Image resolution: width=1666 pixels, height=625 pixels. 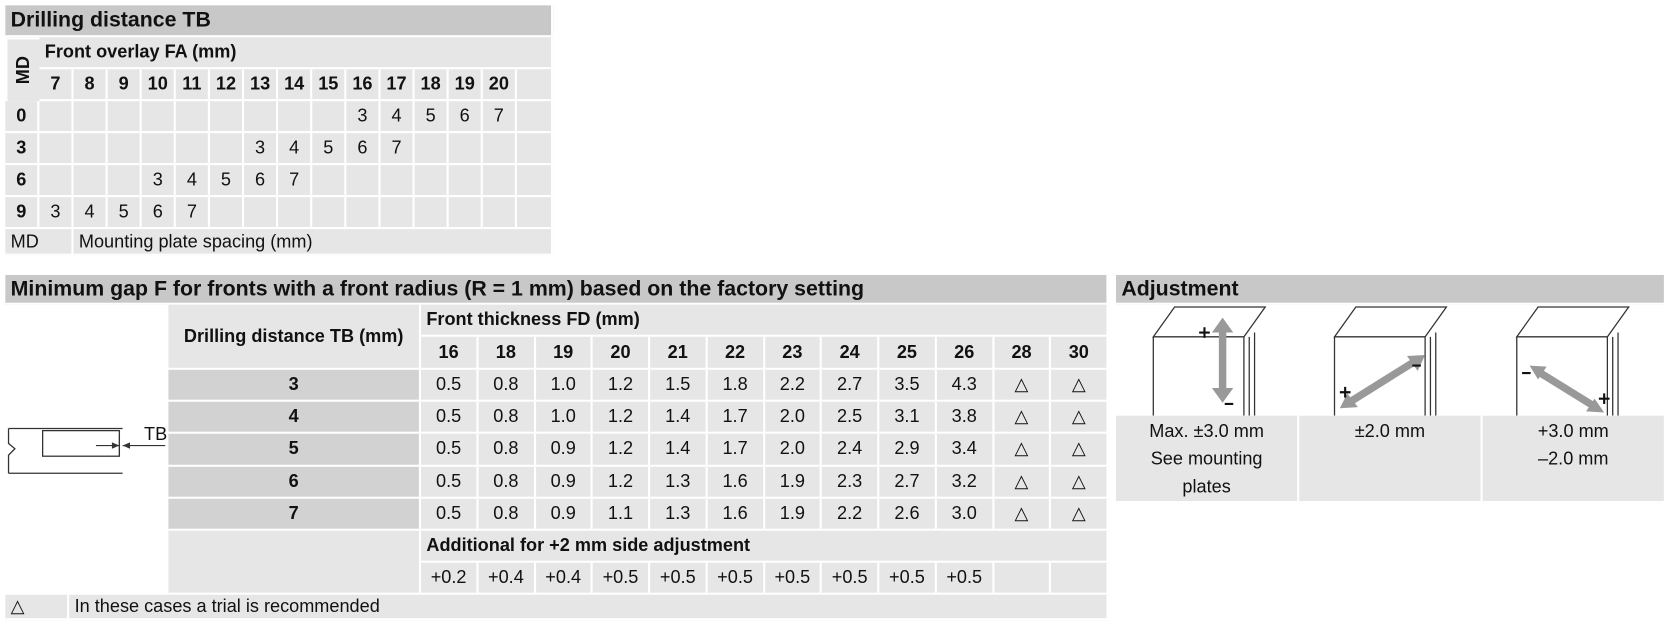 I want to click on cell: 1.3, so click(x=679, y=482).